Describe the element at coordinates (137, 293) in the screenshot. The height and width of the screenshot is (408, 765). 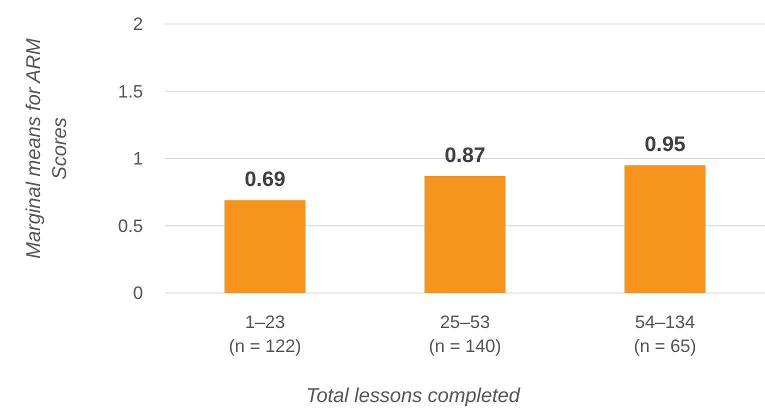
I see `y-tick-label: 0` at that location.